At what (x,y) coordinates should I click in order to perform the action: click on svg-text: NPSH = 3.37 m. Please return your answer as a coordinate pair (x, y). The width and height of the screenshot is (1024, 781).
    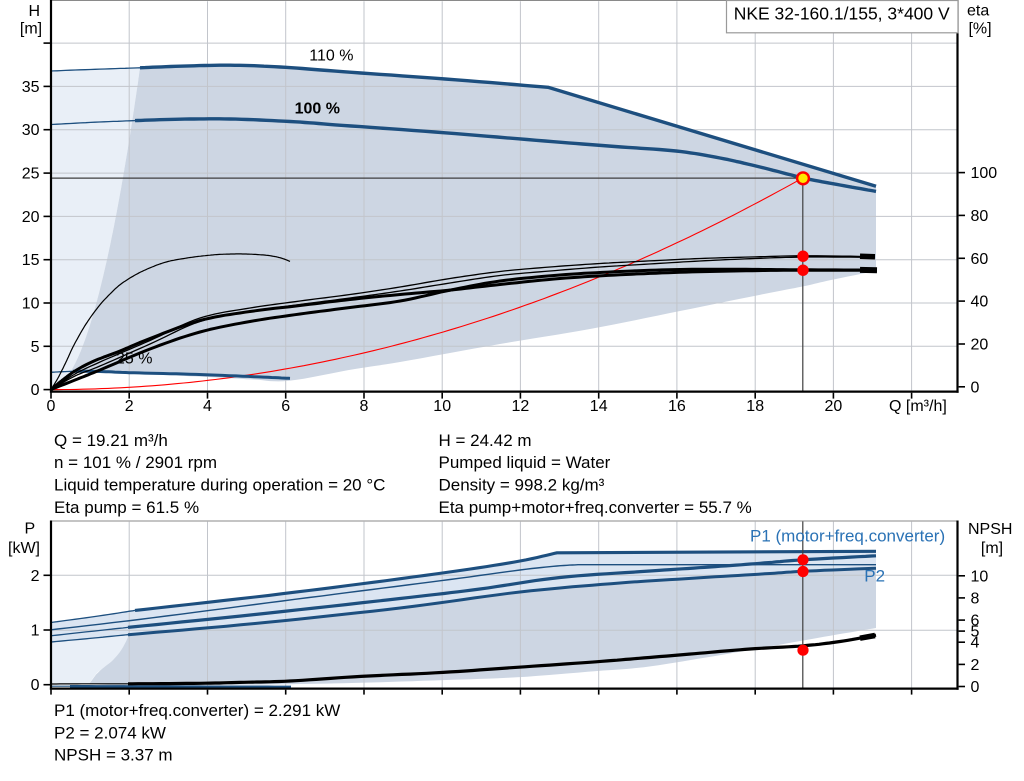
    Looking at the image, I should click on (113, 755).